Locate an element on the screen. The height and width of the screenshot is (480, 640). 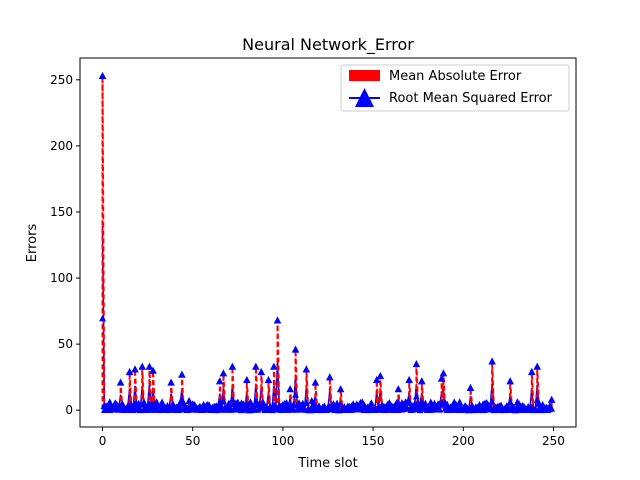
y-tick-label: 250 is located at coordinates (61, 80).